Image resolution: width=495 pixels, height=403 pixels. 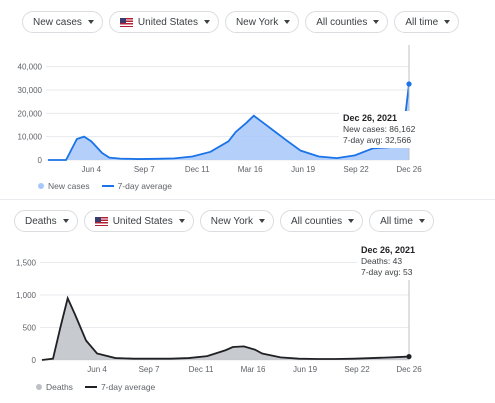 I want to click on metric-dropdown: New cases, so click(x=62, y=22).